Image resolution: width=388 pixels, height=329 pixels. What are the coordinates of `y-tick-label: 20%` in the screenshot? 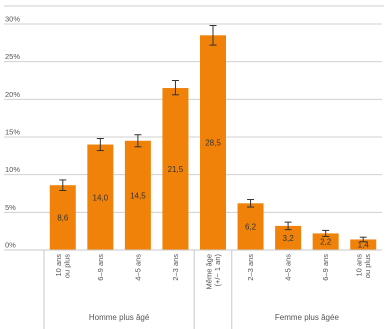 It's located at (12, 94).